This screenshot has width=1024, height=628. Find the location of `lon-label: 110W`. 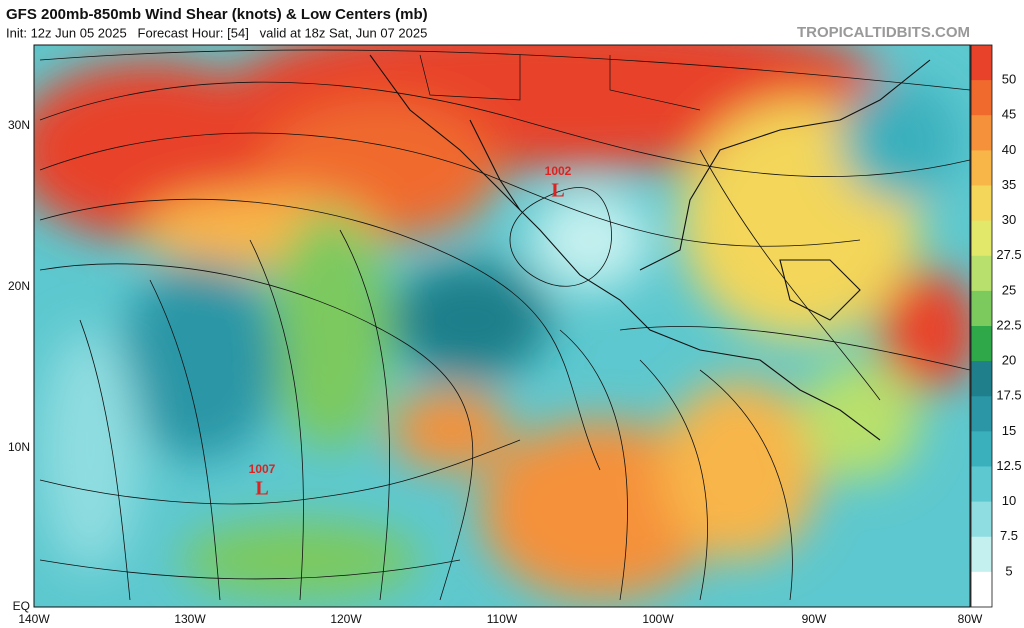

lon-label: 110W is located at coordinates (502, 619).